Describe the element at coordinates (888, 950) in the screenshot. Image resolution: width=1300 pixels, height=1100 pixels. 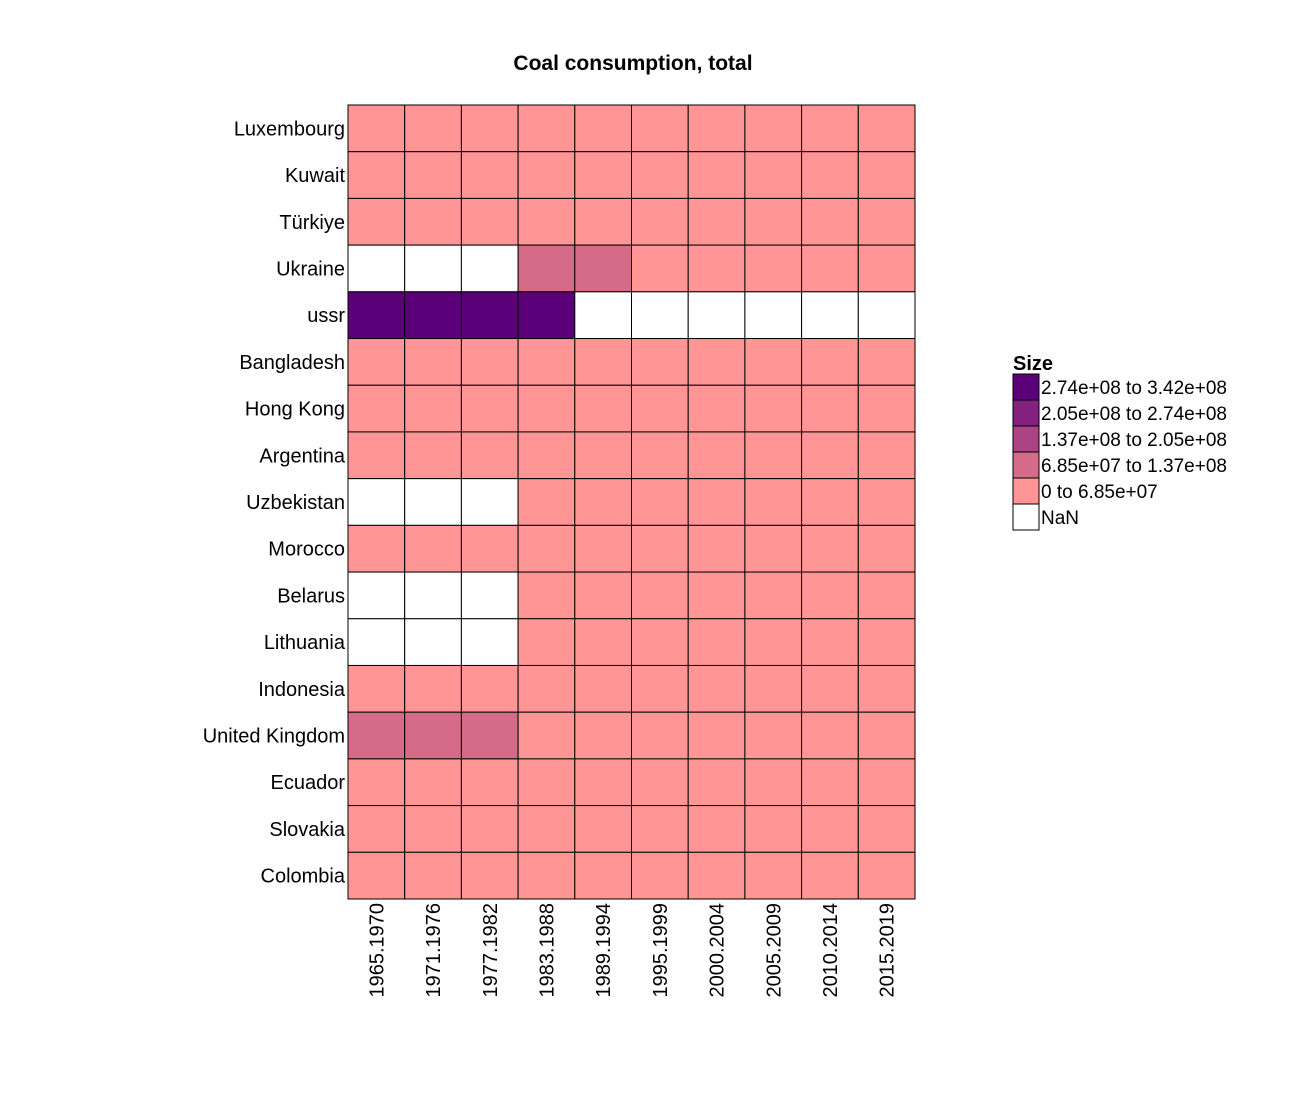
I see `column-label: 2015.2019` at that location.